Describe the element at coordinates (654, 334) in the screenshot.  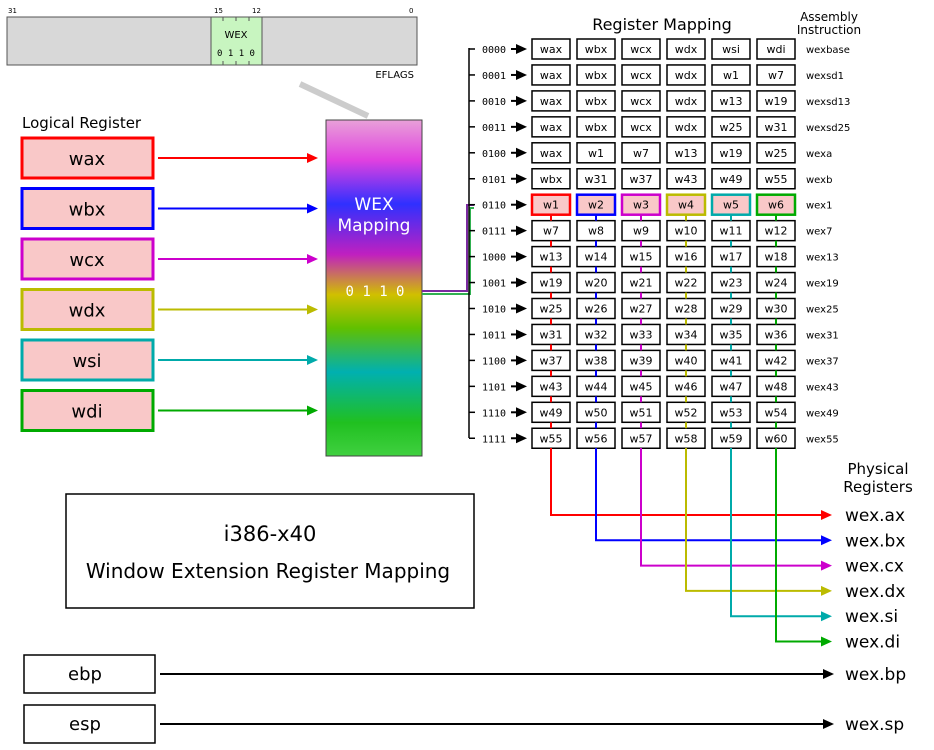
I see `mapping-row-1011: 1011 w31 w32 w33 w34 w35 w36 wex31` at that location.